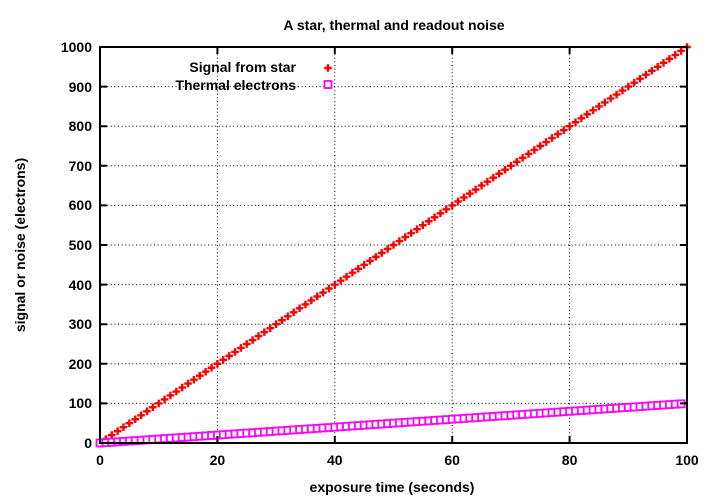  I want to click on legend-marker-plus-icon, so click(328, 68).